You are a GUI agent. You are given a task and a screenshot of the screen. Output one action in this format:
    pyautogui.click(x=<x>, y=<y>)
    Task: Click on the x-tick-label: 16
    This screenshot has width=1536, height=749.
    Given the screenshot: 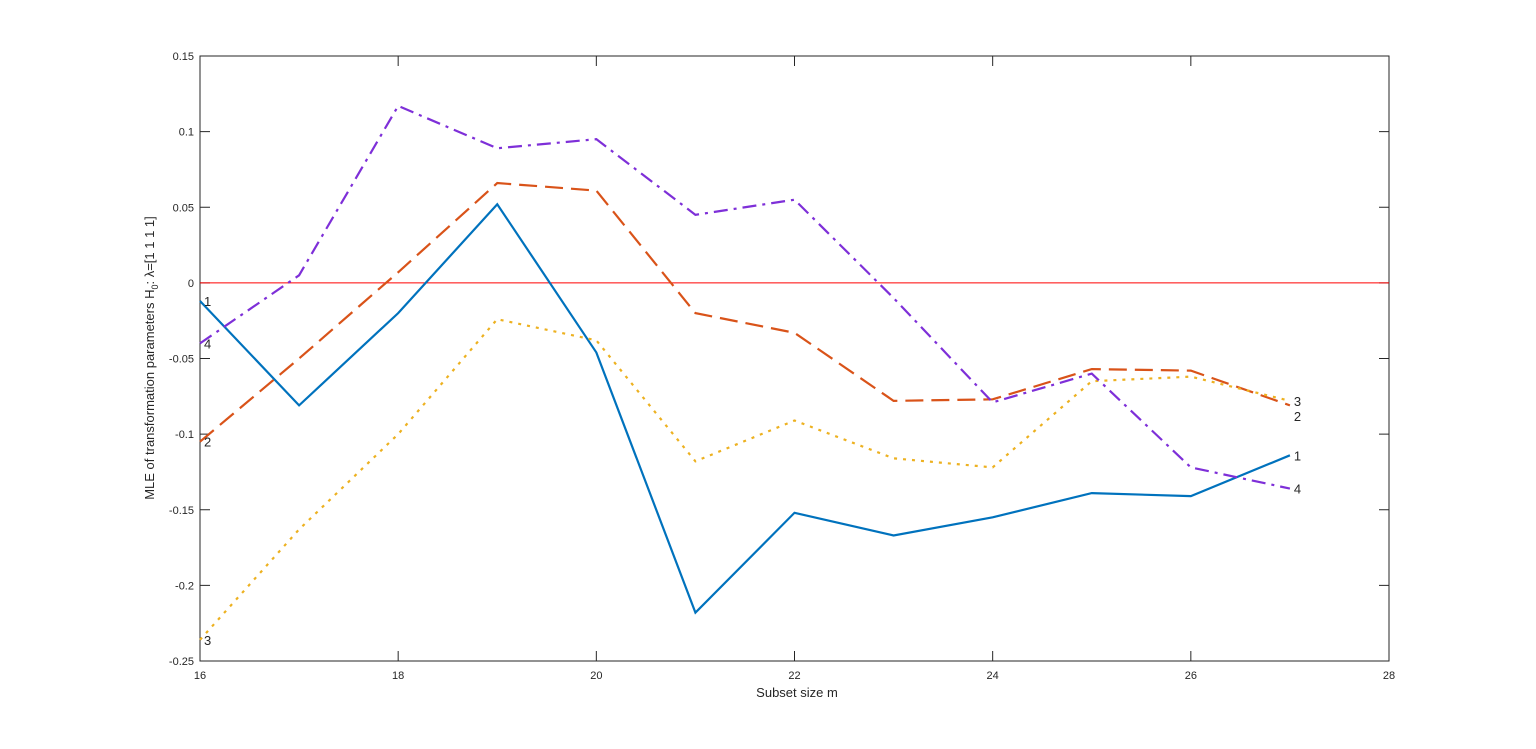 What is the action you would take?
    pyautogui.click(x=200, y=676)
    